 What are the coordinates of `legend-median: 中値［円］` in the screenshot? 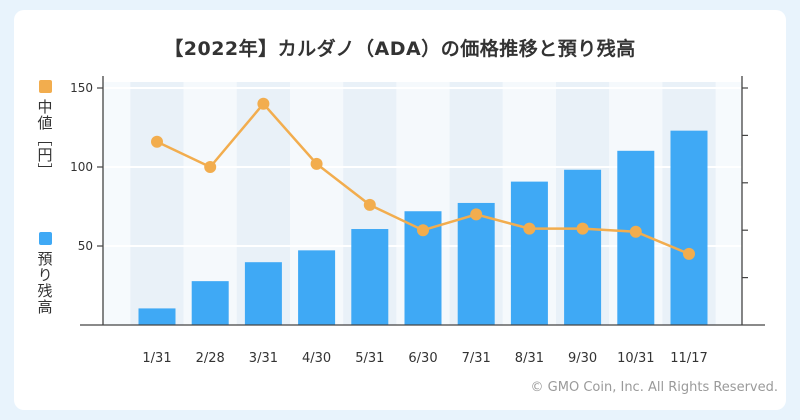 It's located at (45, 129).